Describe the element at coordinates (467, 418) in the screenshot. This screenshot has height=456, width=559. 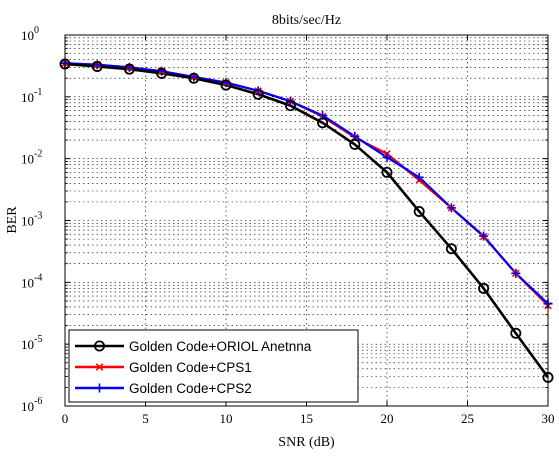
I see `x-tick-label: 25` at that location.